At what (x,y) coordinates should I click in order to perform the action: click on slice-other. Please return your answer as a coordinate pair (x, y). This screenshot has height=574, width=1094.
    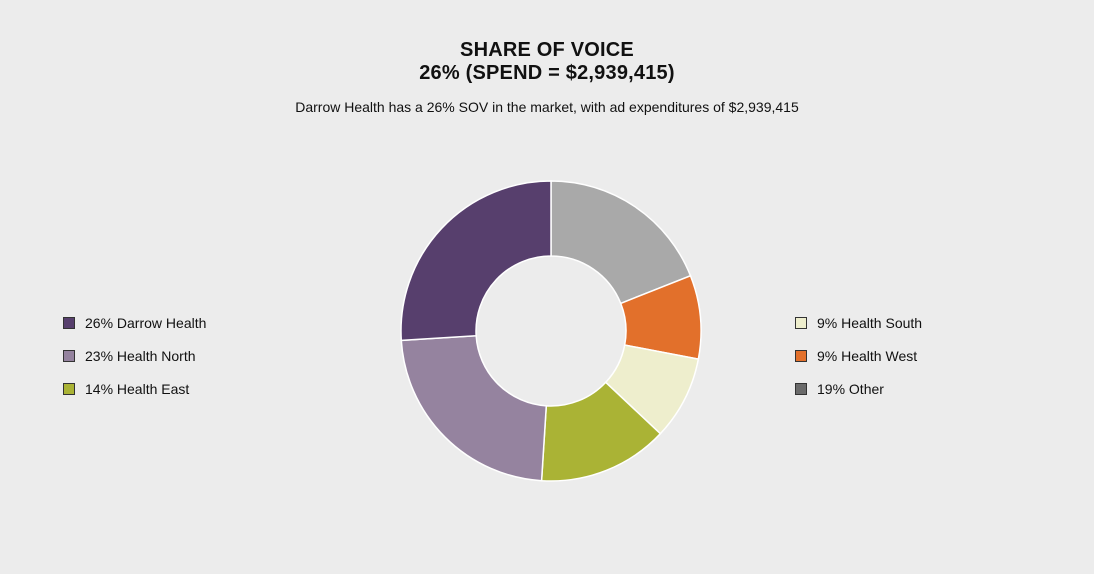
    Looking at the image, I should click on (621, 242).